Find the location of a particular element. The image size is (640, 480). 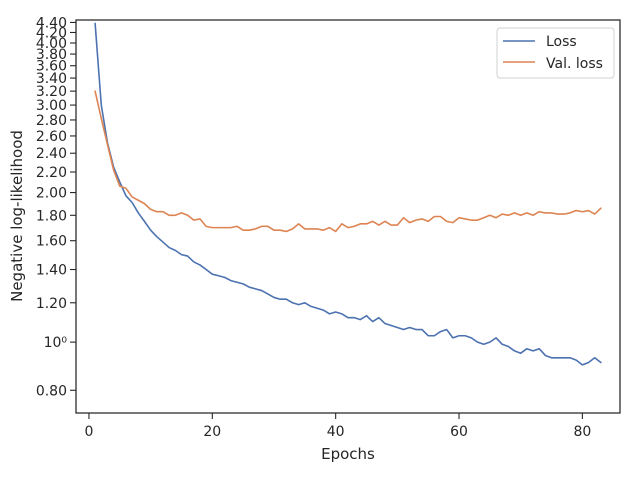

y-tick-label: 1.80 is located at coordinates (51, 216).